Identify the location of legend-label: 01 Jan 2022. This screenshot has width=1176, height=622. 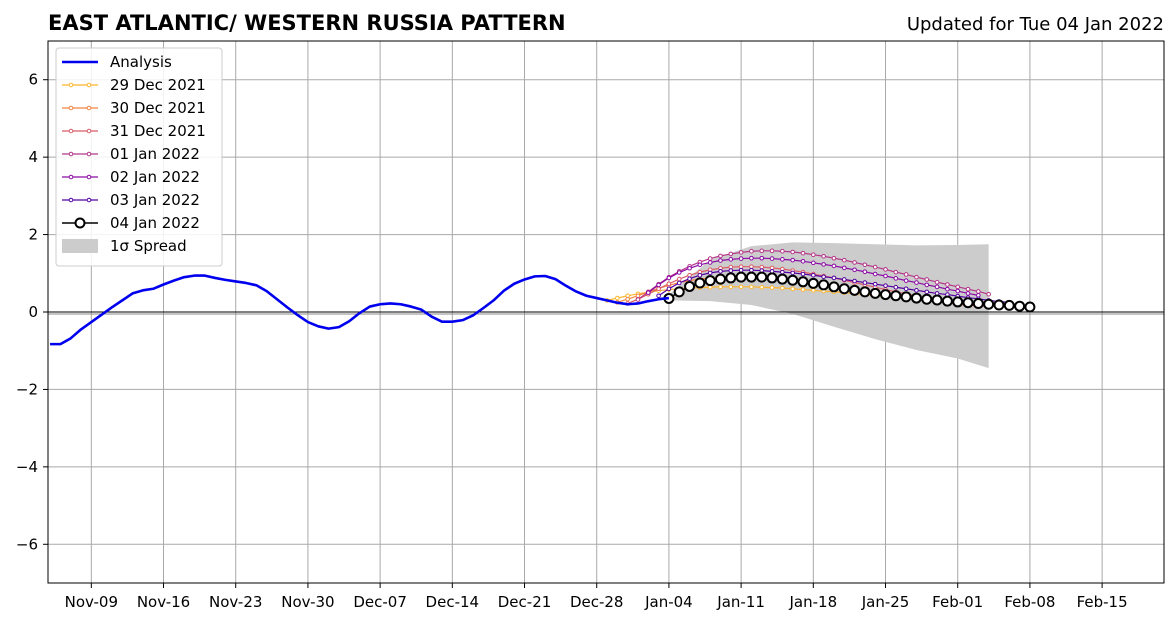
(155, 154).